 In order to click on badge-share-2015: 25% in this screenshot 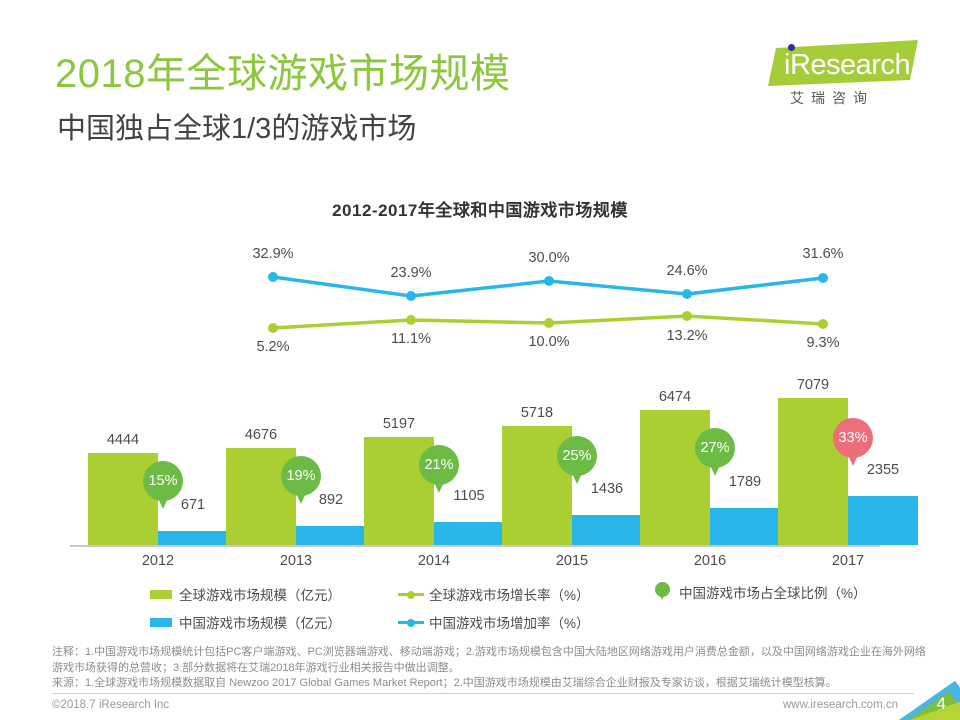, I will do `click(577, 460)`.